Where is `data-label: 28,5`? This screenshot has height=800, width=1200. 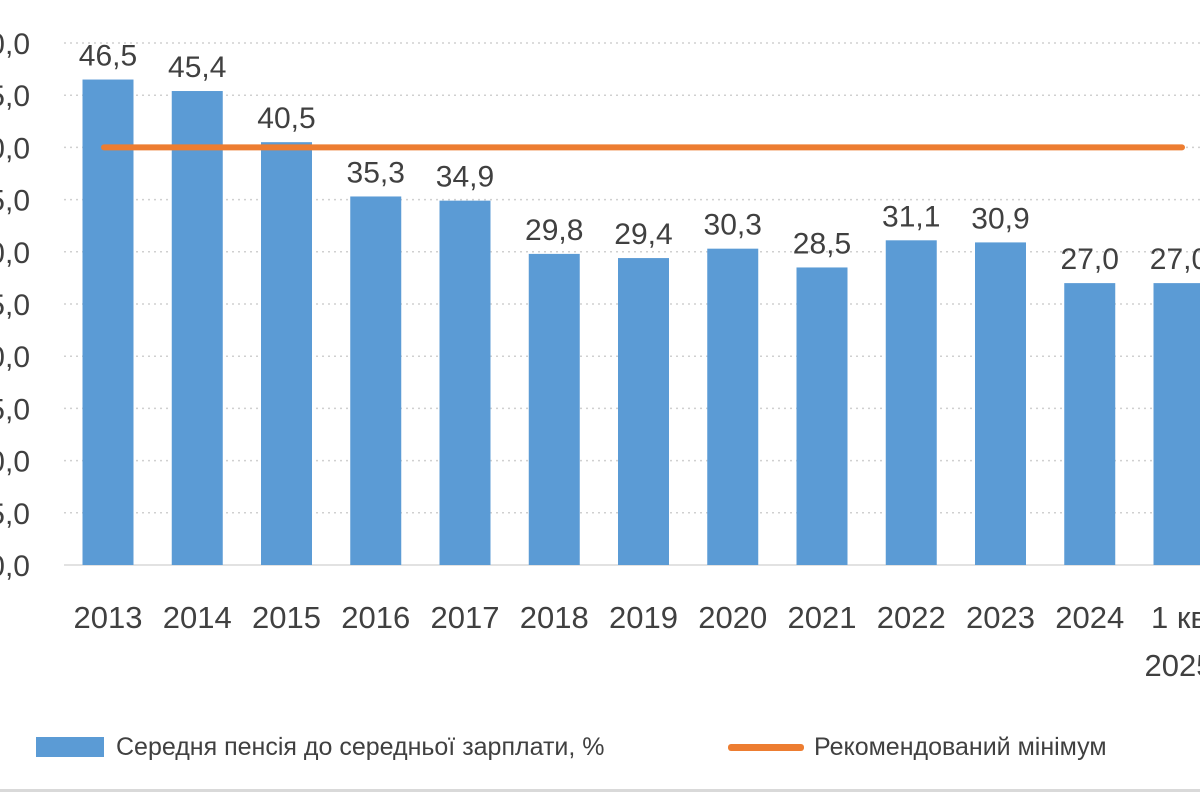 data-label: 28,5 is located at coordinates (822, 243).